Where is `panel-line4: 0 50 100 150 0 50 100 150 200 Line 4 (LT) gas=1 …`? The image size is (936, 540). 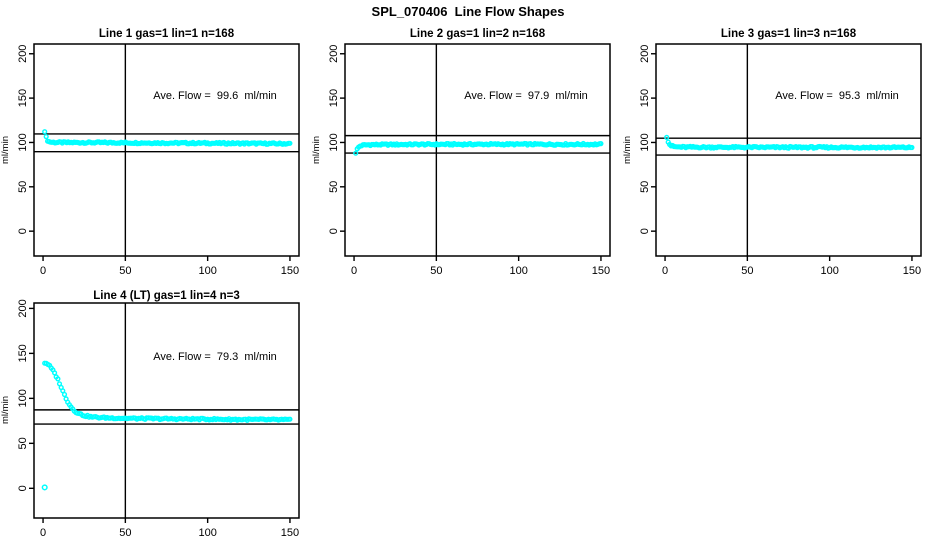 panel-line4: 0 50 100 150 0 50 100 150 200 Line 4 (LT) gas=1 … is located at coordinates (150, 414).